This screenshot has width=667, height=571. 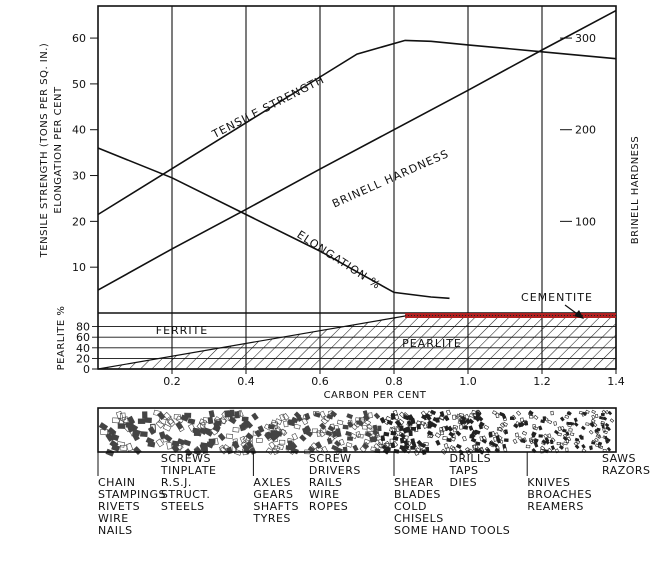 I want to click on use-label: SOME HAND TOOLS, so click(x=452, y=530).